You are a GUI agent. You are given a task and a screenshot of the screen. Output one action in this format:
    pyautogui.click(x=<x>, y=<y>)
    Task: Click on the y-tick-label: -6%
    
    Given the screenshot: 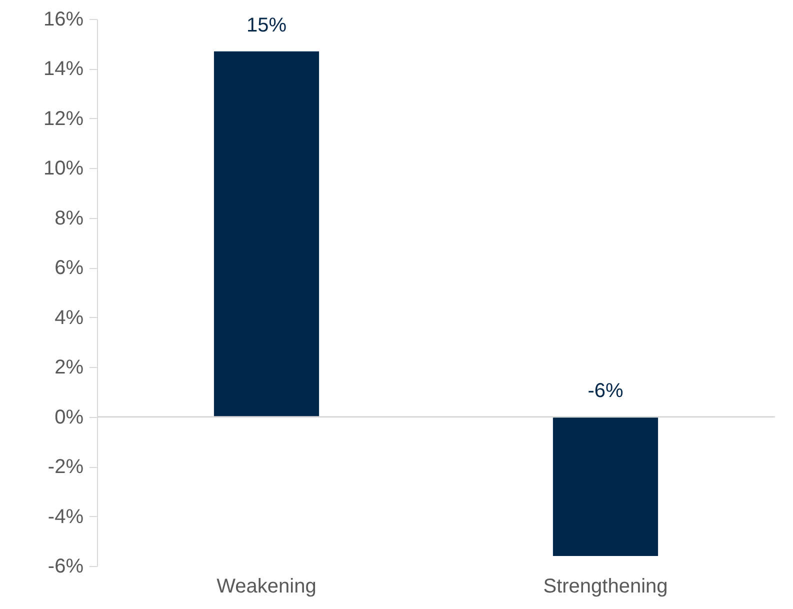 What is the action you would take?
    pyautogui.click(x=66, y=567)
    